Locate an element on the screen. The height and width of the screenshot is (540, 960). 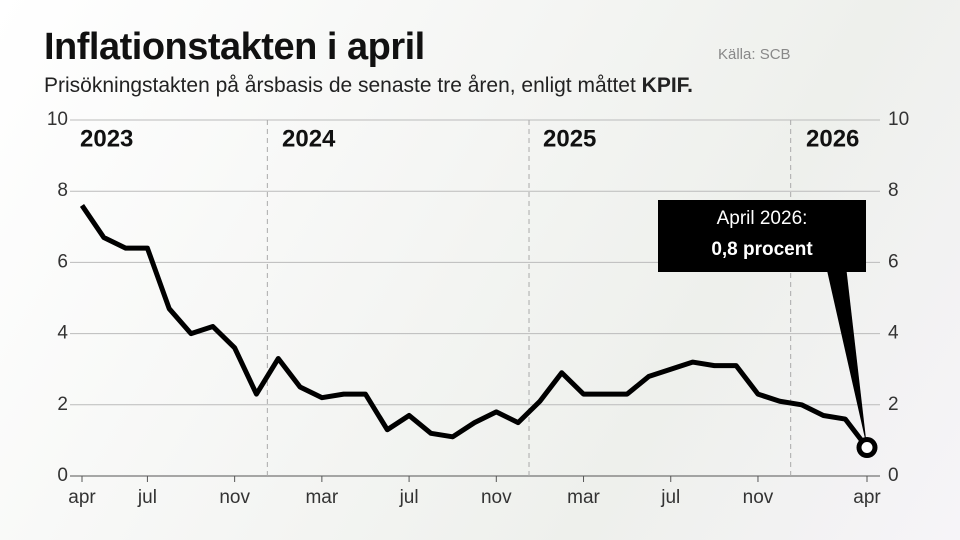
annotation-pointer is located at coordinates (846, 357).